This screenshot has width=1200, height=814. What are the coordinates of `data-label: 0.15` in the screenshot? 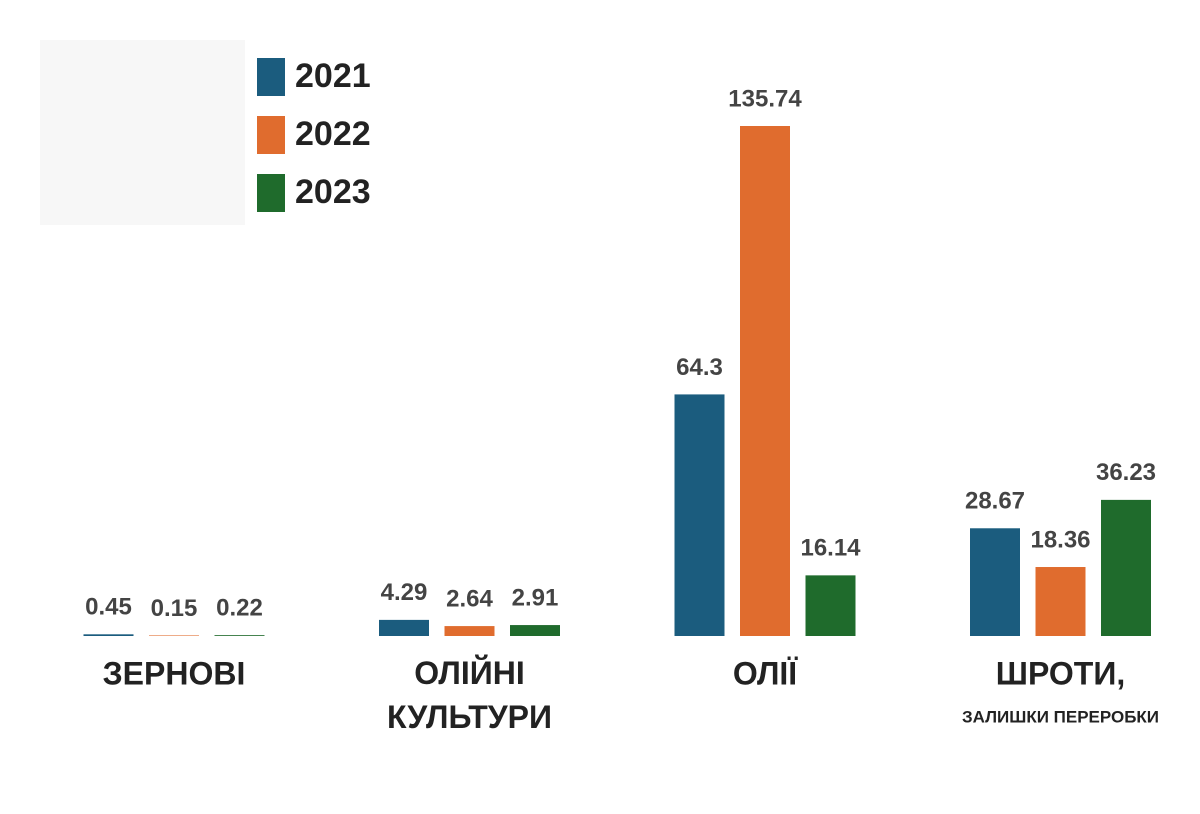 It's located at (174, 608).